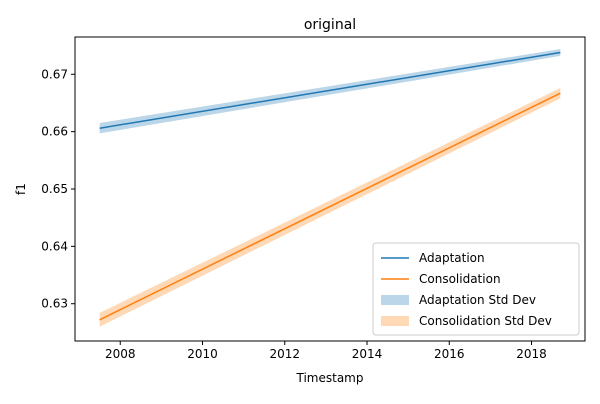 This screenshot has width=600, height=404. I want to click on legend-box, so click(476, 289).